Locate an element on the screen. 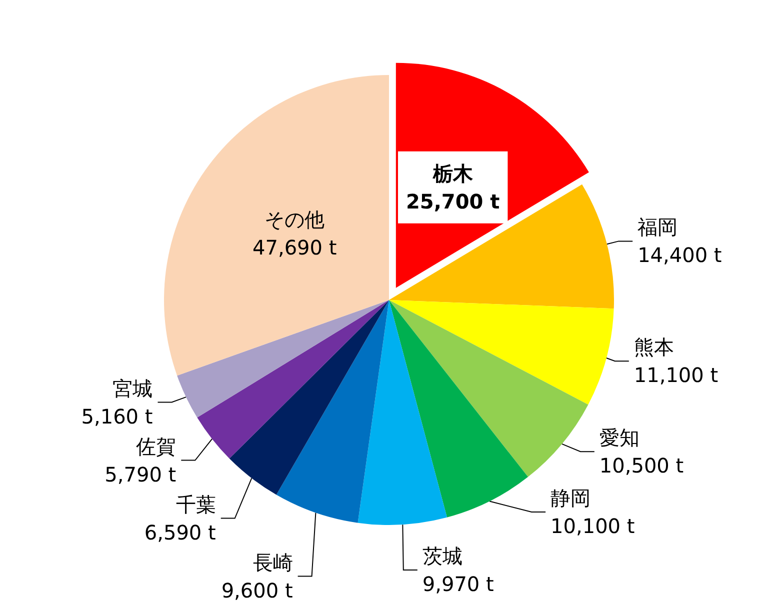 Image resolution: width=778 pixels, height=612 pixels. data-label: 5,160 t is located at coordinates (117, 416).